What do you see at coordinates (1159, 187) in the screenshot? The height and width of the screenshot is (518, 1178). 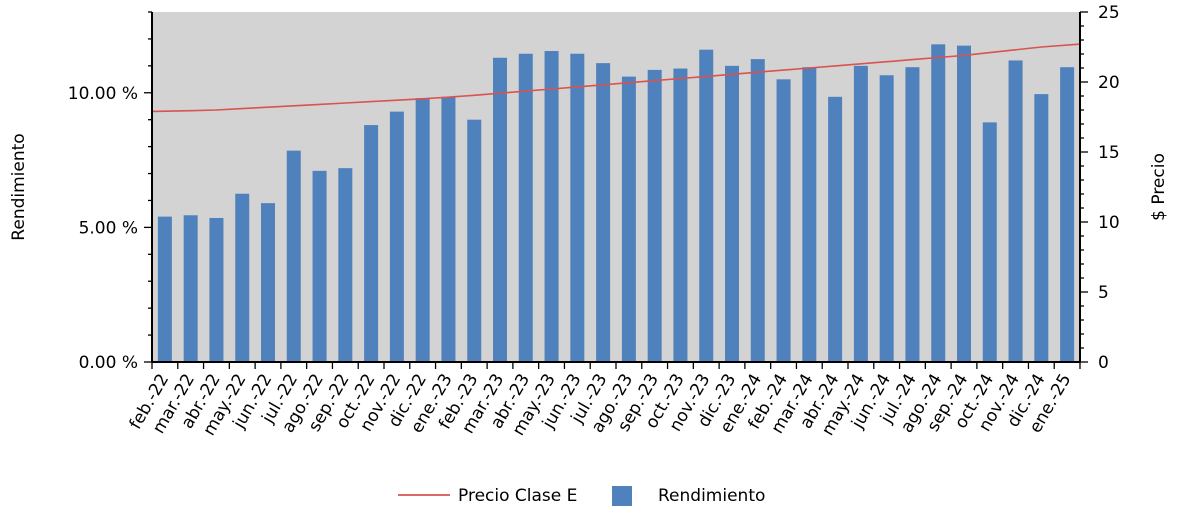 I see `y2-axis-title: $ Precio` at bounding box center [1159, 187].